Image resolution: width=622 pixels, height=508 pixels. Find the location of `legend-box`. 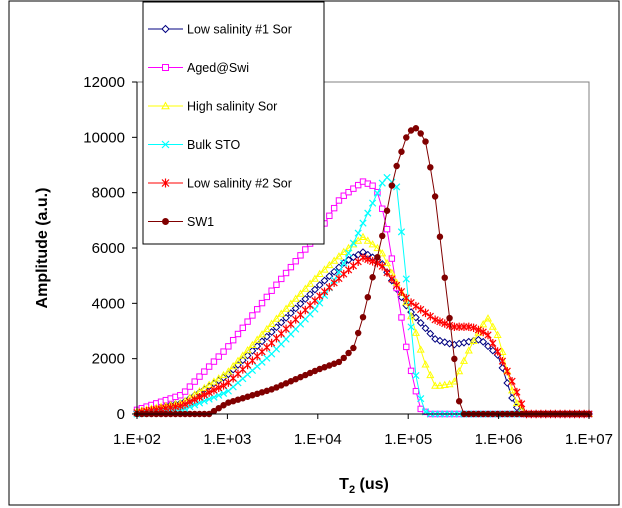

legend-box is located at coordinates (233, 123).